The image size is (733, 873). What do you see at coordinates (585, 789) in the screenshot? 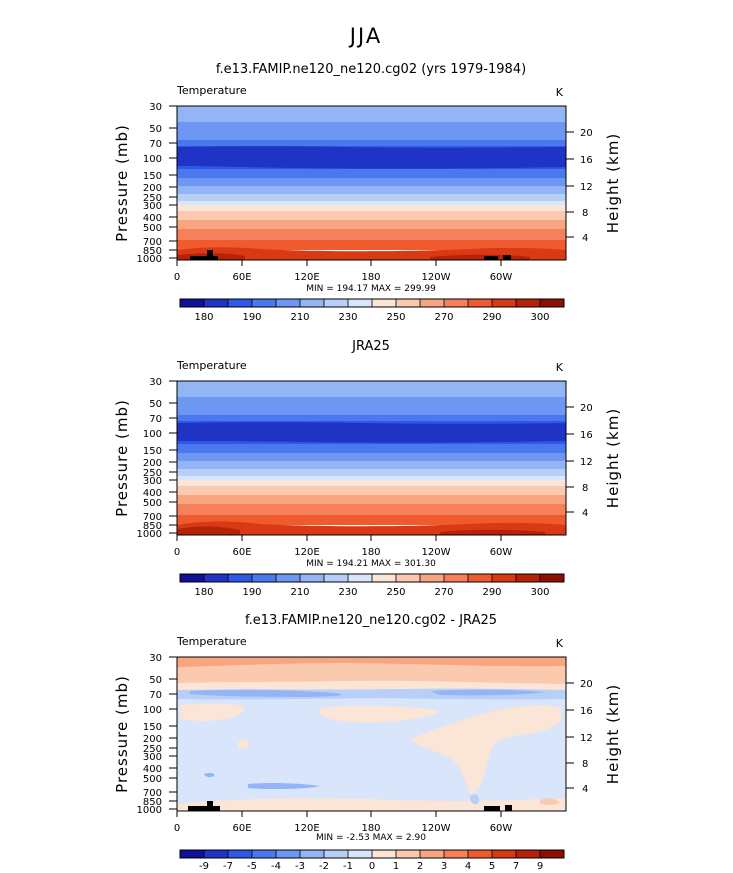
I see `height-tick-label: 4` at bounding box center [585, 789].